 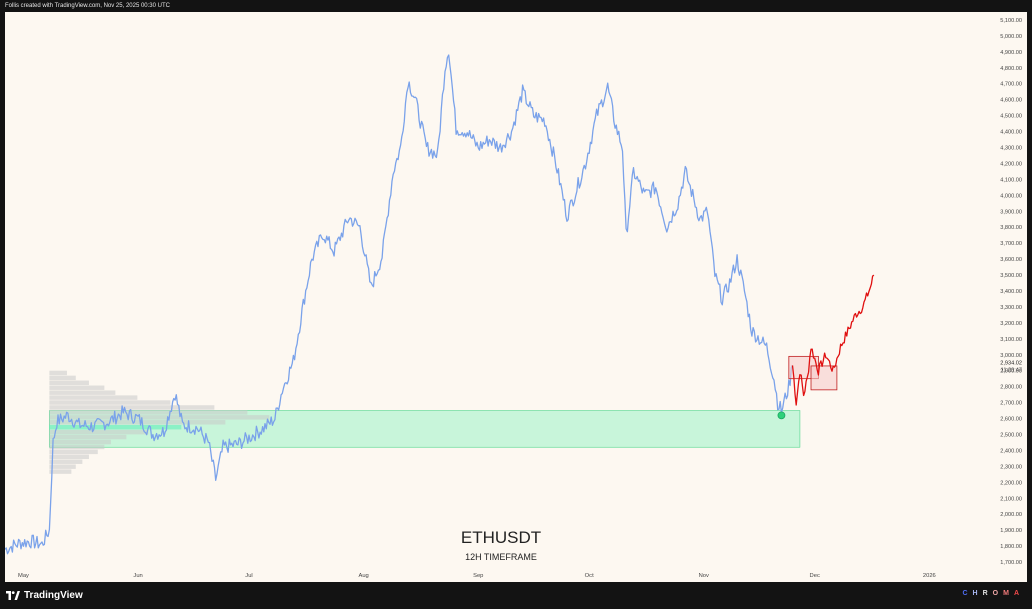 What do you see at coordinates (1019, 593) in the screenshot?
I see `chroma-letter: A` at bounding box center [1019, 593].